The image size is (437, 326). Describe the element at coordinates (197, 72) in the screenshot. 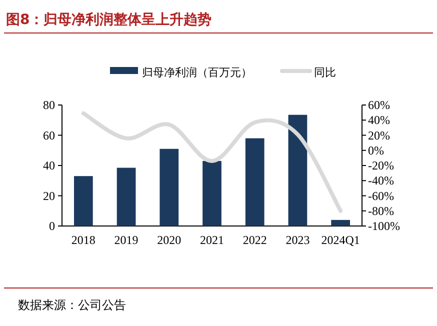

I see `legend-label: 归母净利润（百万元）` at that location.